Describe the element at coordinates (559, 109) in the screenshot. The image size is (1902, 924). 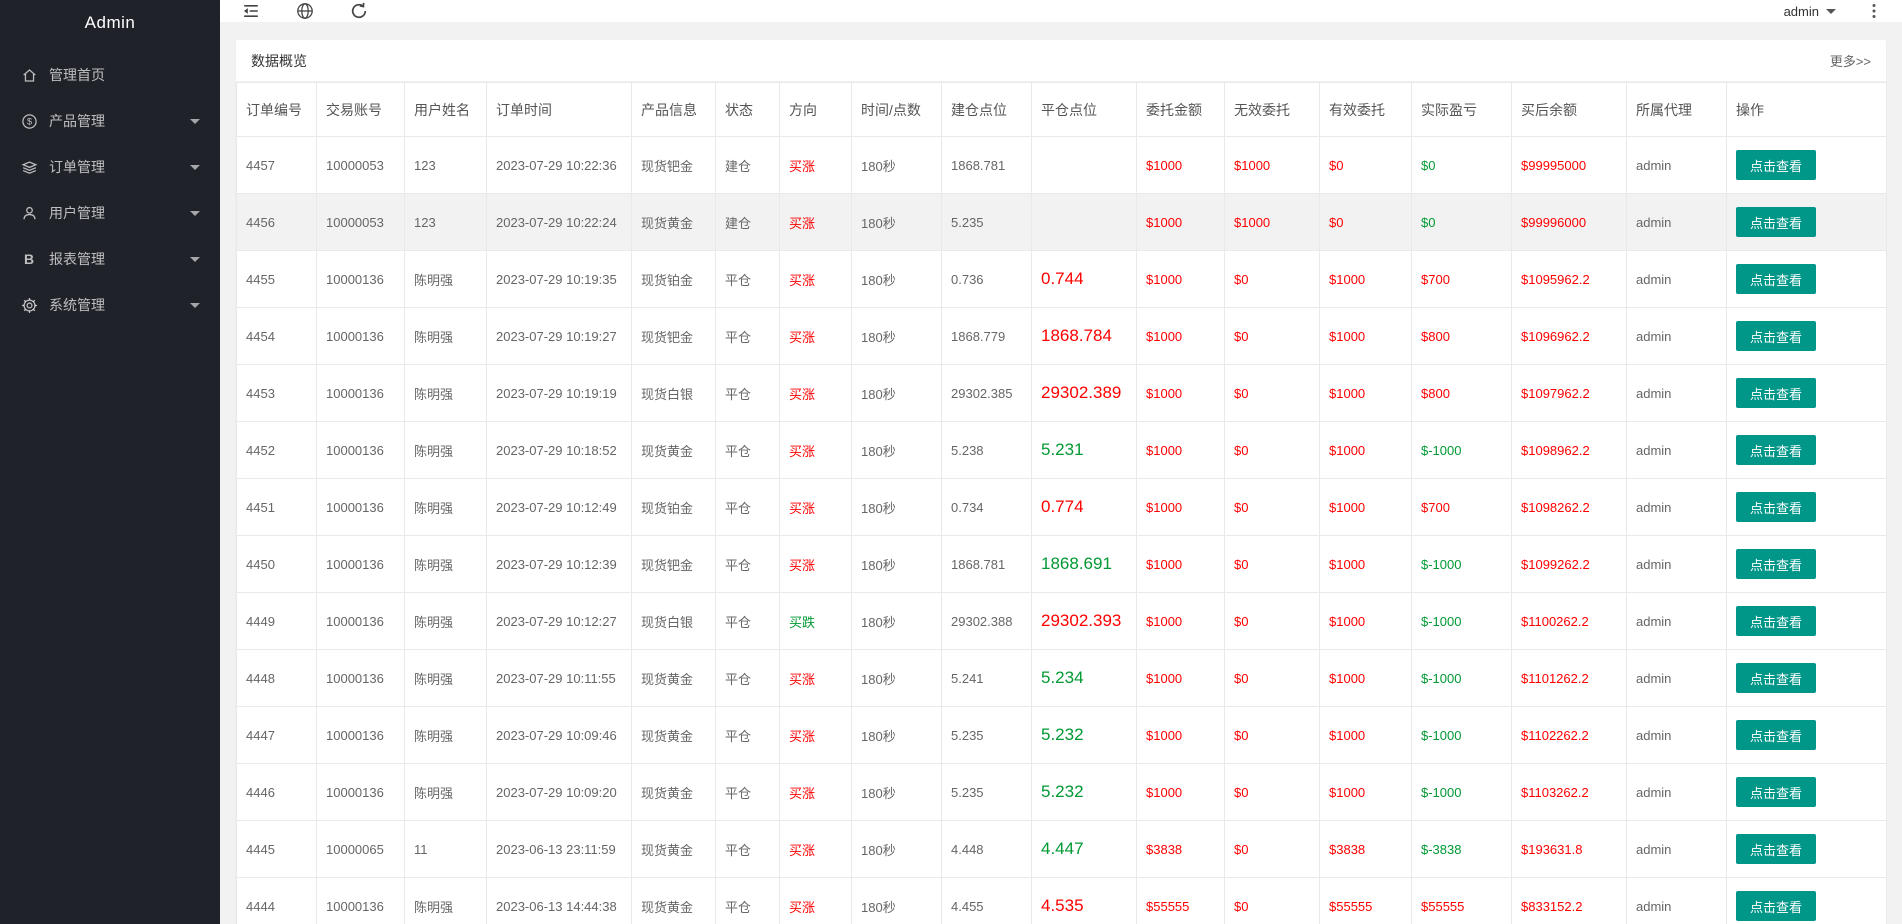
I see `column-header: 订单时间` at that location.